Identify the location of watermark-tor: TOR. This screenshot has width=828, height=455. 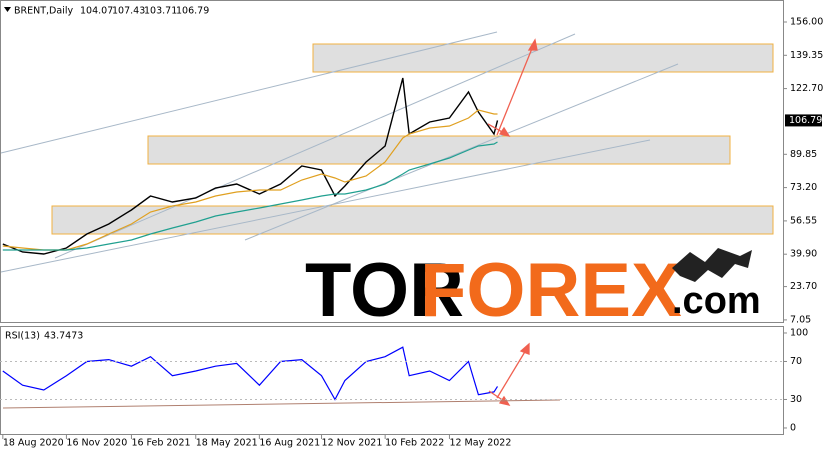
(384, 290).